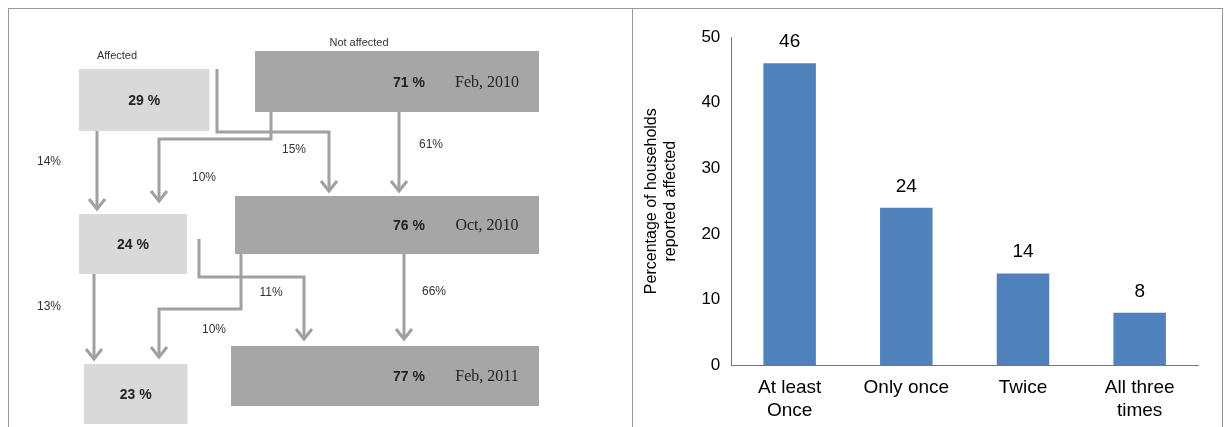 This screenshot has height=427, width=1225. Describe the element at coordinates (906, 387) in the screenshot. I see `x-tick-label: Only once` at that location.